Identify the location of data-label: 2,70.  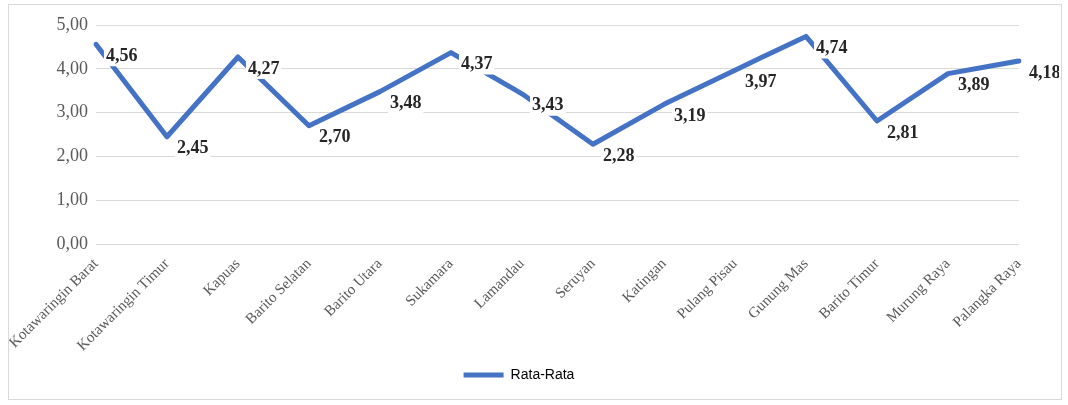
(334, 136).